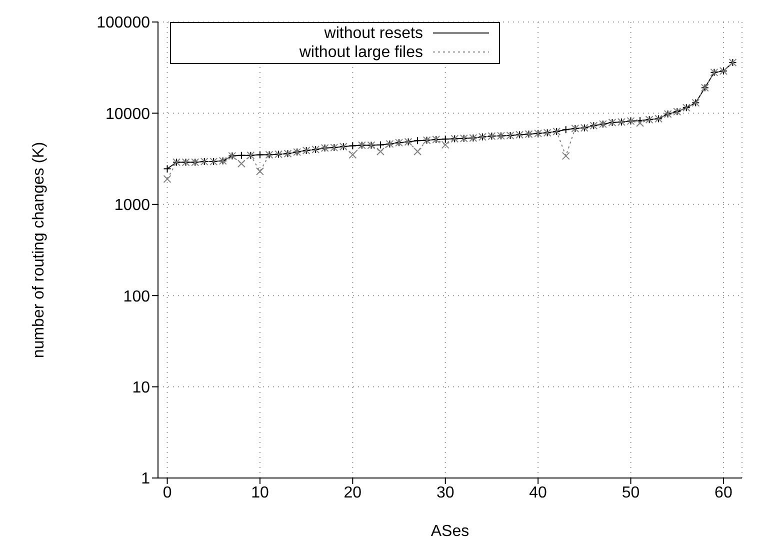  What do you see at coordinates (145, 479) in the screenshot?
I see `y-tick-label: 1` at bounding box center [145, 479].